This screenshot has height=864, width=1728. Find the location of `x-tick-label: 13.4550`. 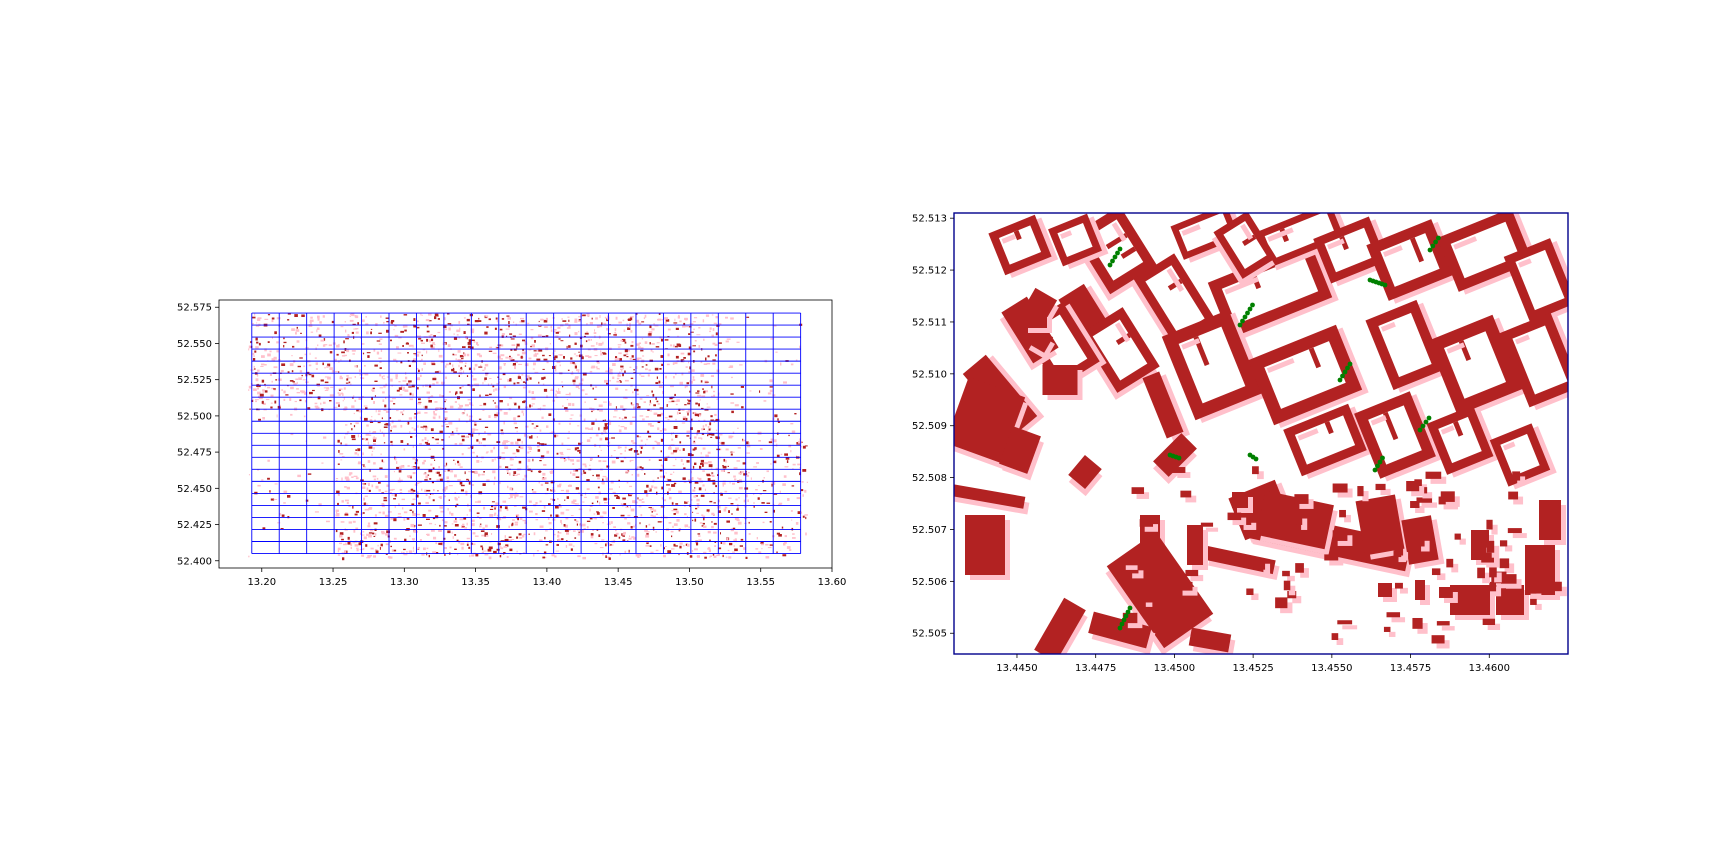

x-tick-label: 13.4550 is located at coordinates (1331, 668).